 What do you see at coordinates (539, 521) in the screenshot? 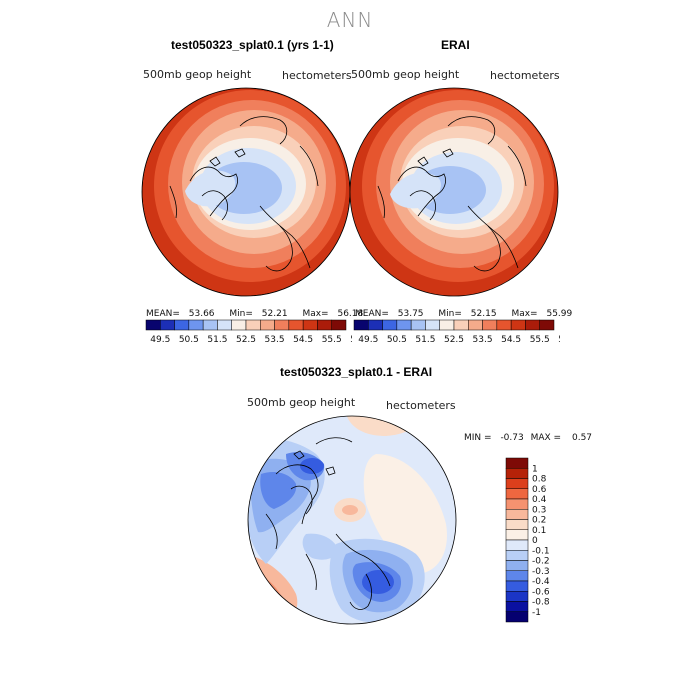
I see `colorbar-tick-label: 0.2` at bounding box center [539, 521].